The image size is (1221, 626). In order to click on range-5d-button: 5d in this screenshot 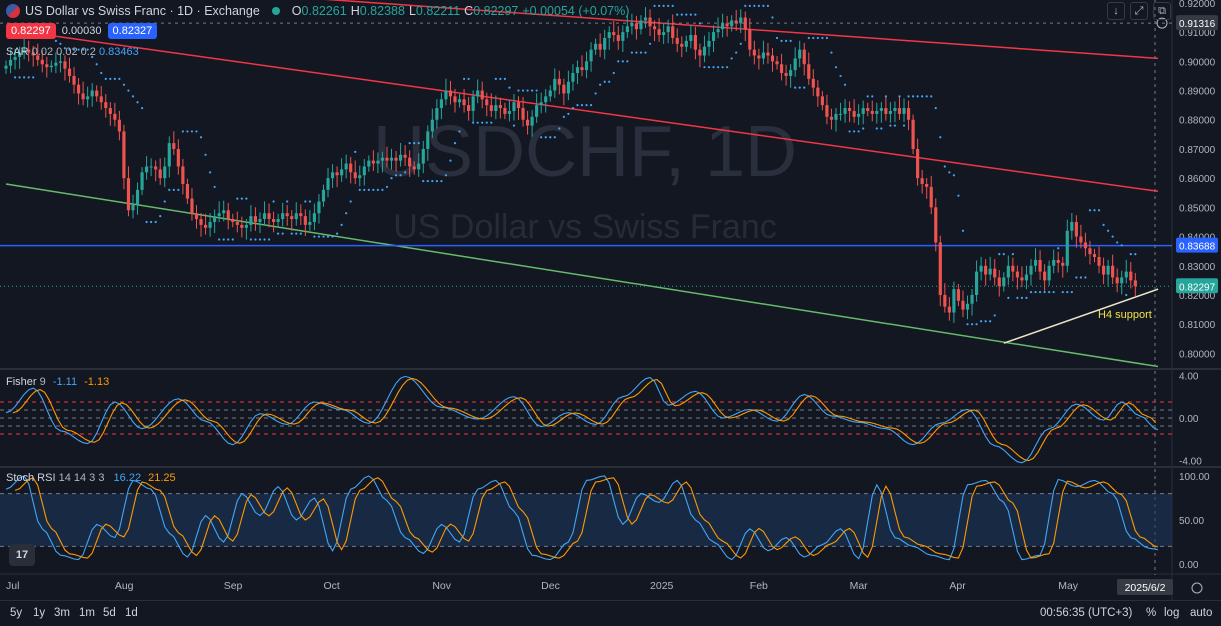, I will do `click(109, 613)`.